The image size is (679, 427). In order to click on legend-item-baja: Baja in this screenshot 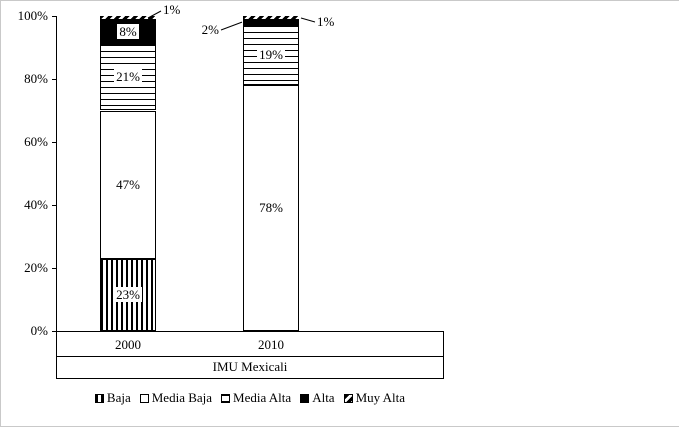, I will do `click(112, 398)`.